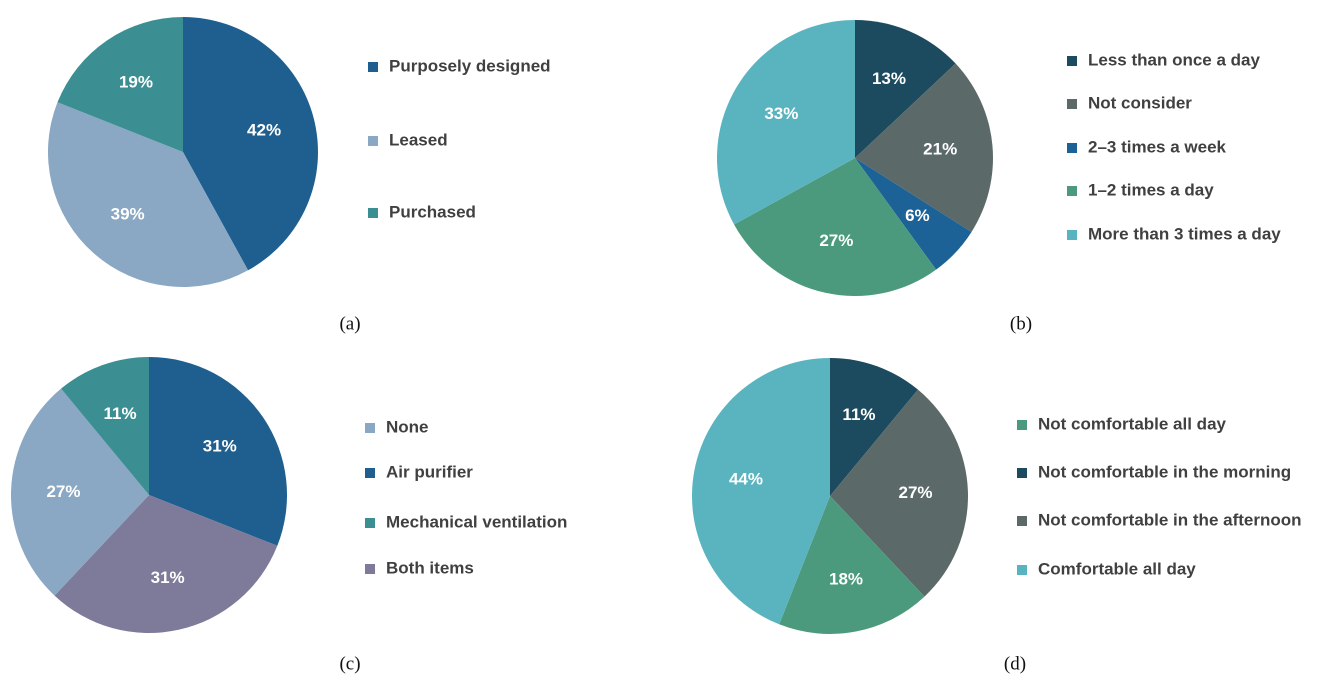 The height and width of the screenshot is (682, 1343). I want to click on data-label: 39%, so click(128, 213).